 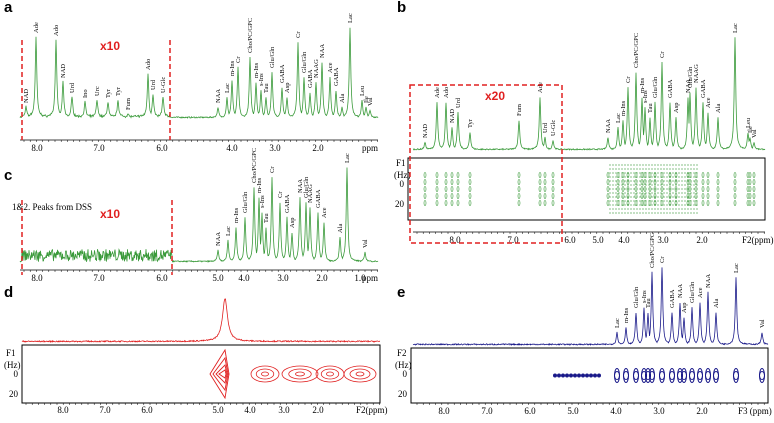 I want to click on f1-box, so click(x=201, y=374).